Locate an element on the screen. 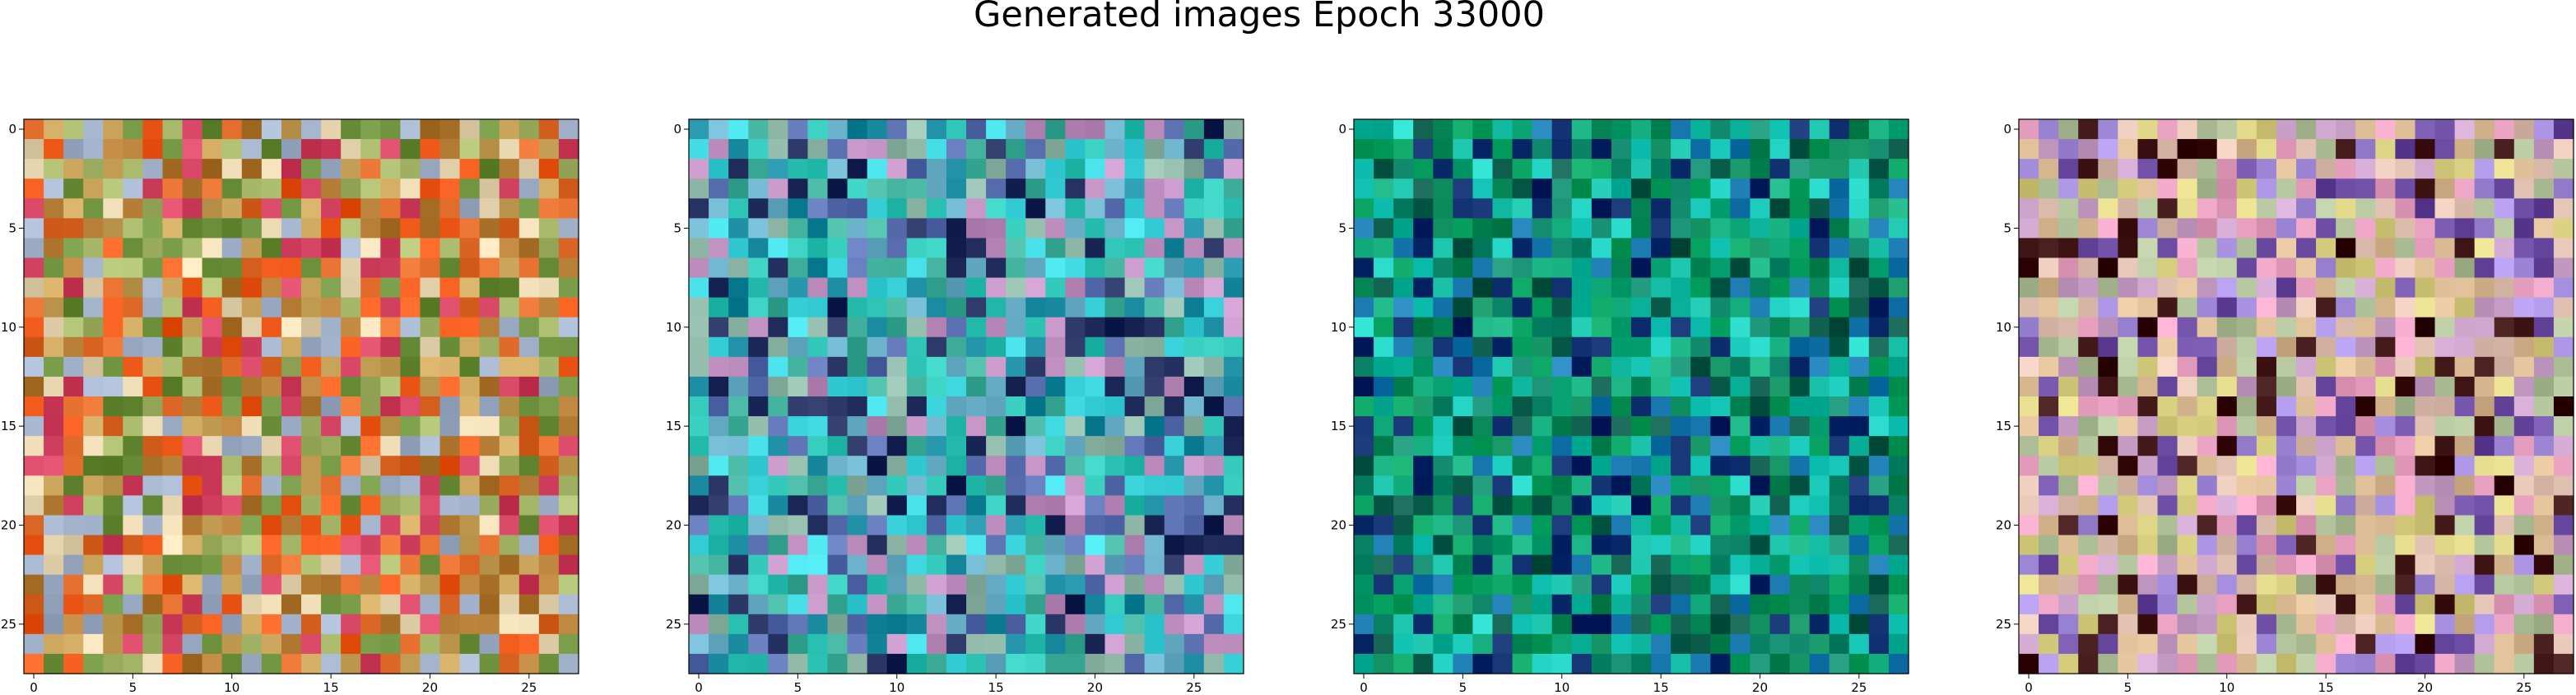 The image size is (2576, 695). y-tick-label: 25 is located at coordinates (8, 624).